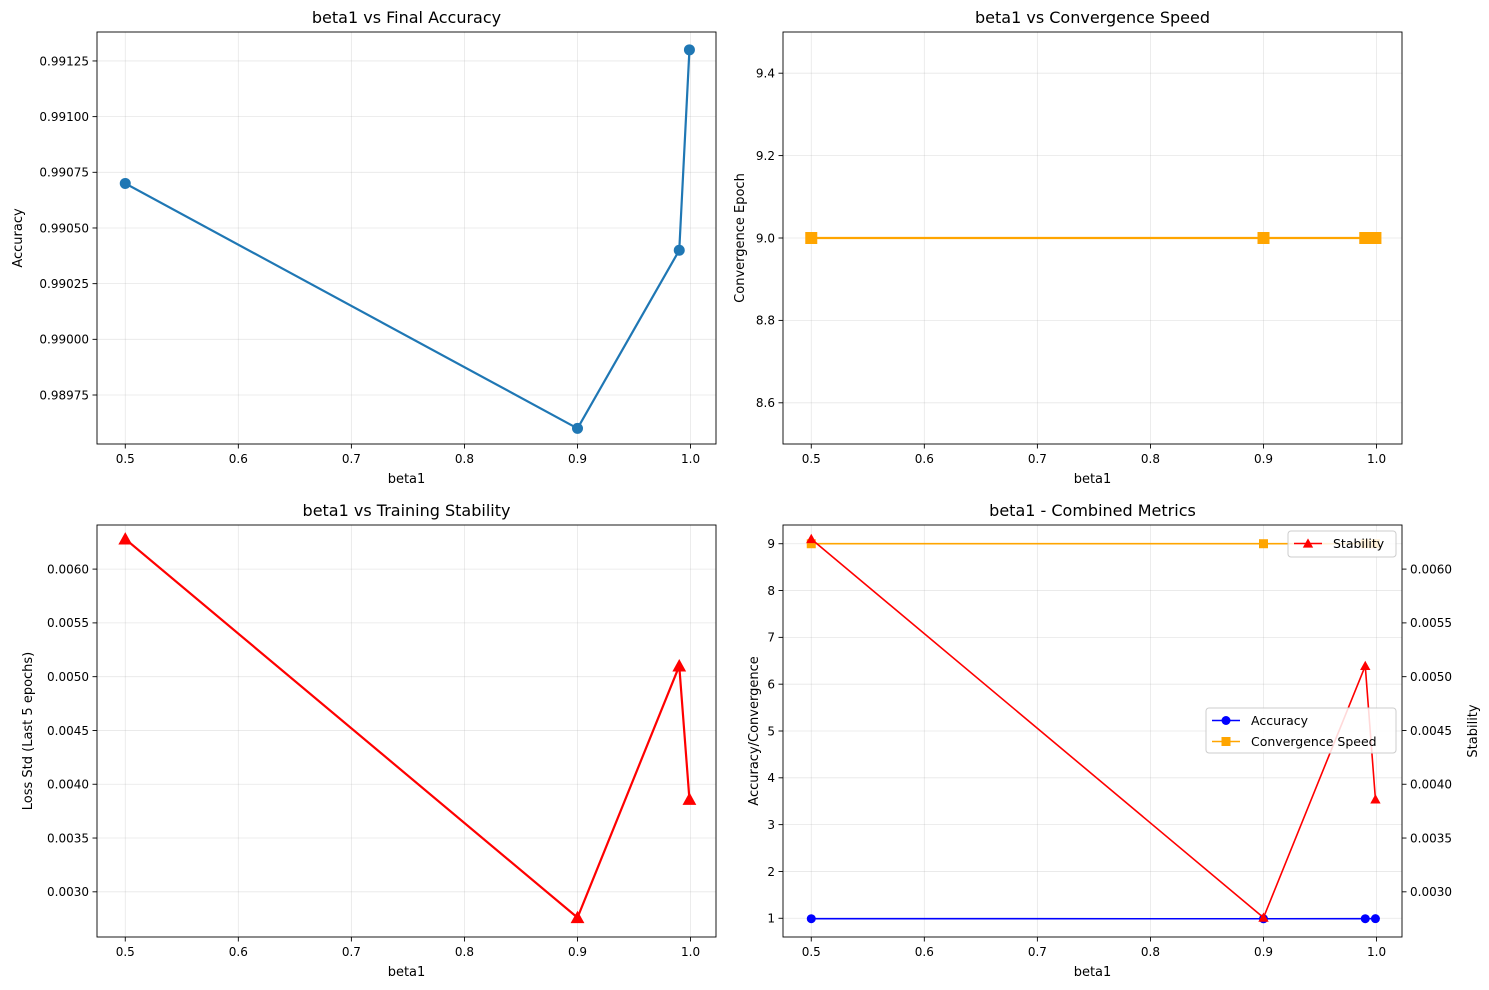  Describe the element at coordinates (771, 544) in the screenshot. I see `y-tick-label: 9` at that location.